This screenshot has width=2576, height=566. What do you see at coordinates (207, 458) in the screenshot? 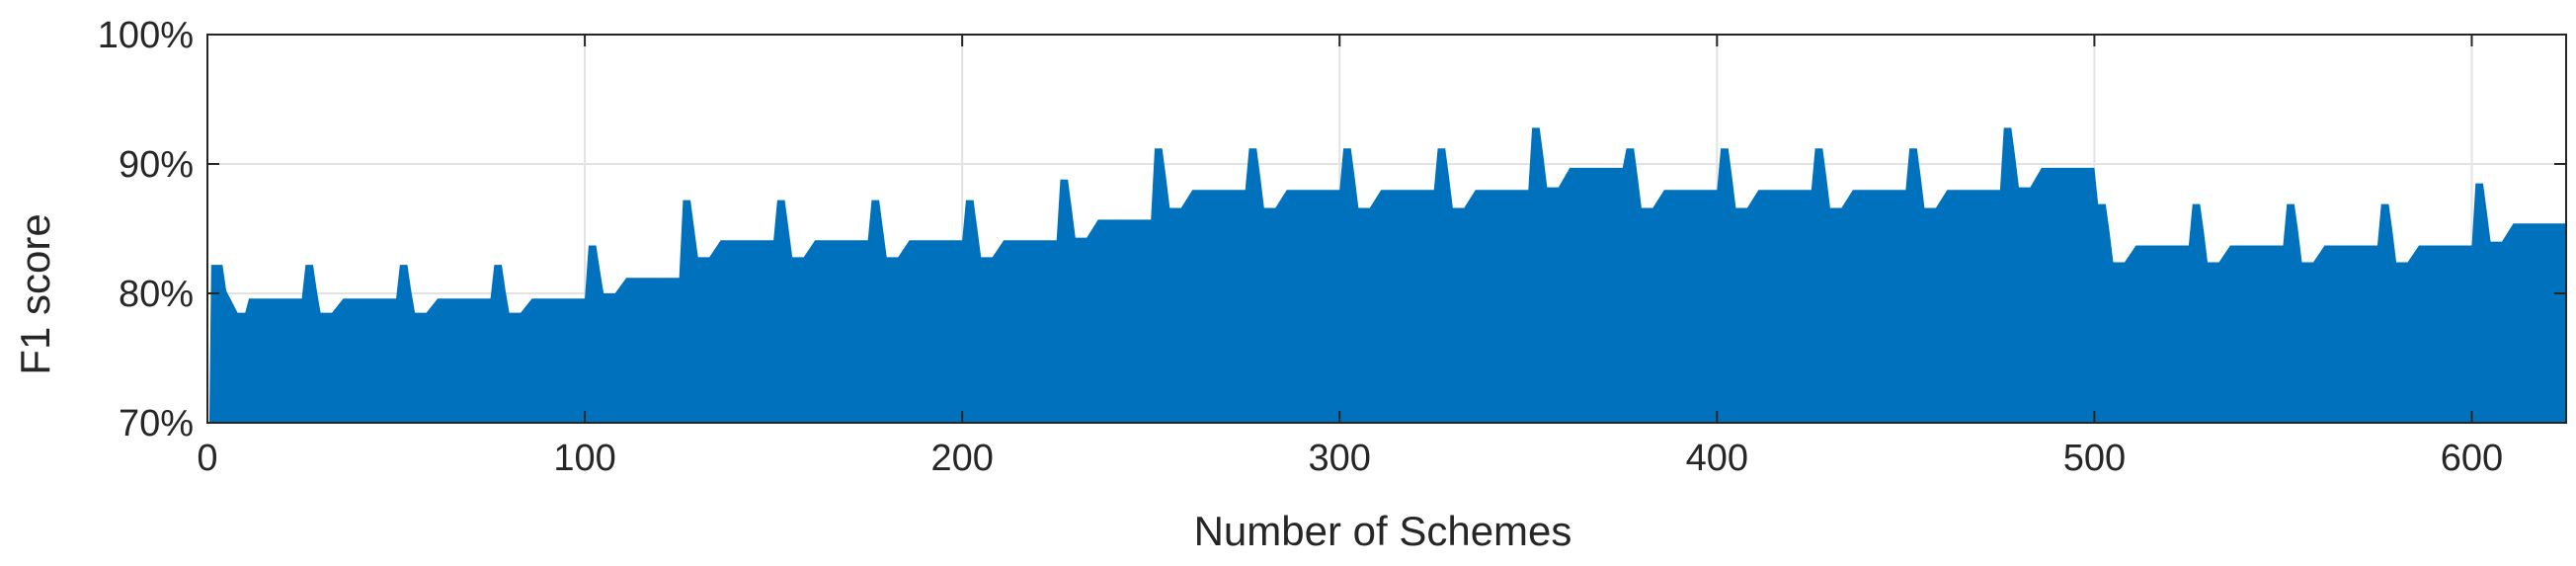
I see `x-tick-label-0: 0` at bounding box center [207, 458].